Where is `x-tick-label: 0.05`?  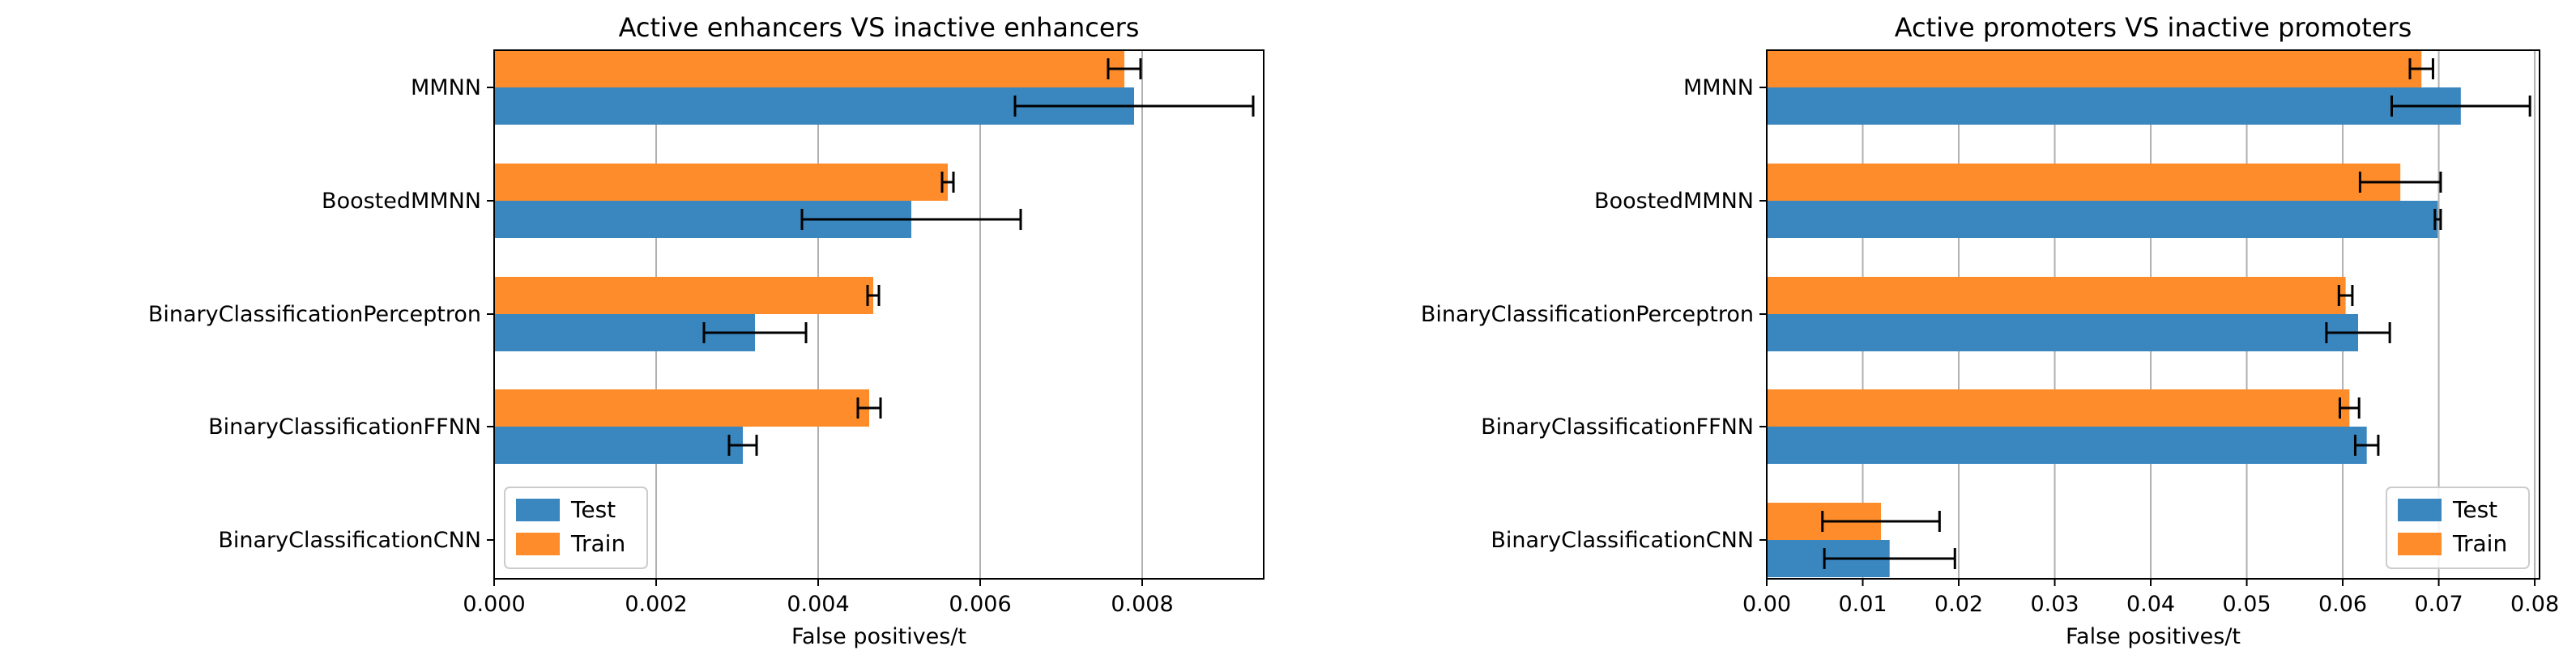 x-tick-label: 0.05 is located at coordinates (2246, 604).